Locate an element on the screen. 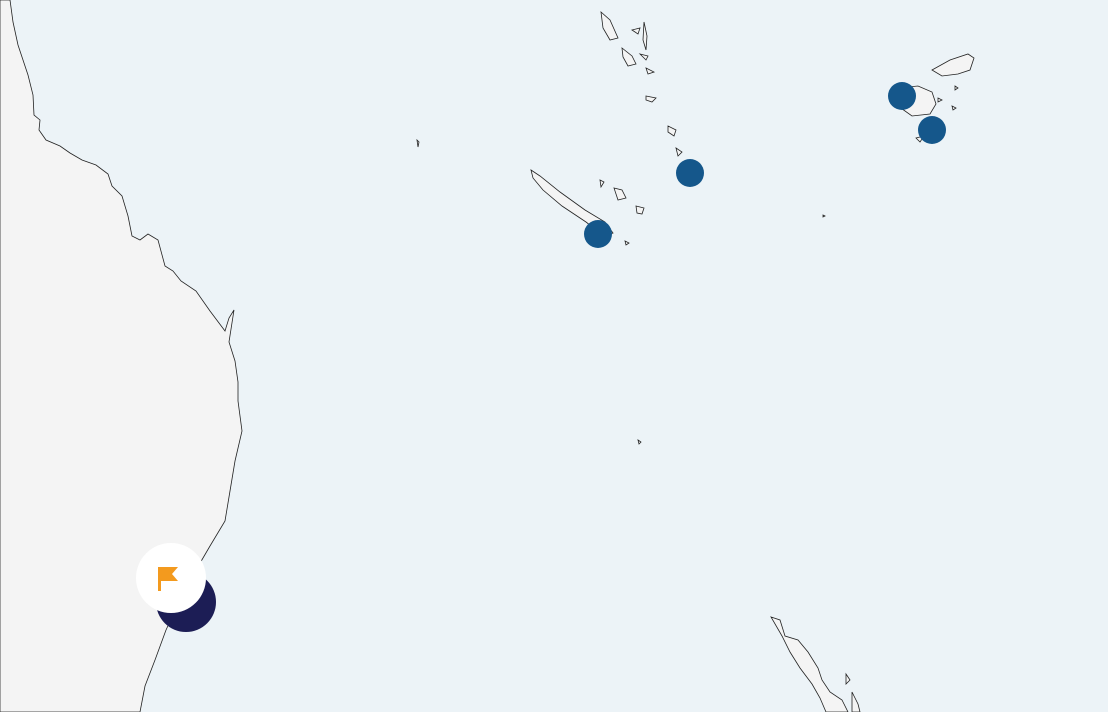  new-zealand is located at coordinates (815, 664).